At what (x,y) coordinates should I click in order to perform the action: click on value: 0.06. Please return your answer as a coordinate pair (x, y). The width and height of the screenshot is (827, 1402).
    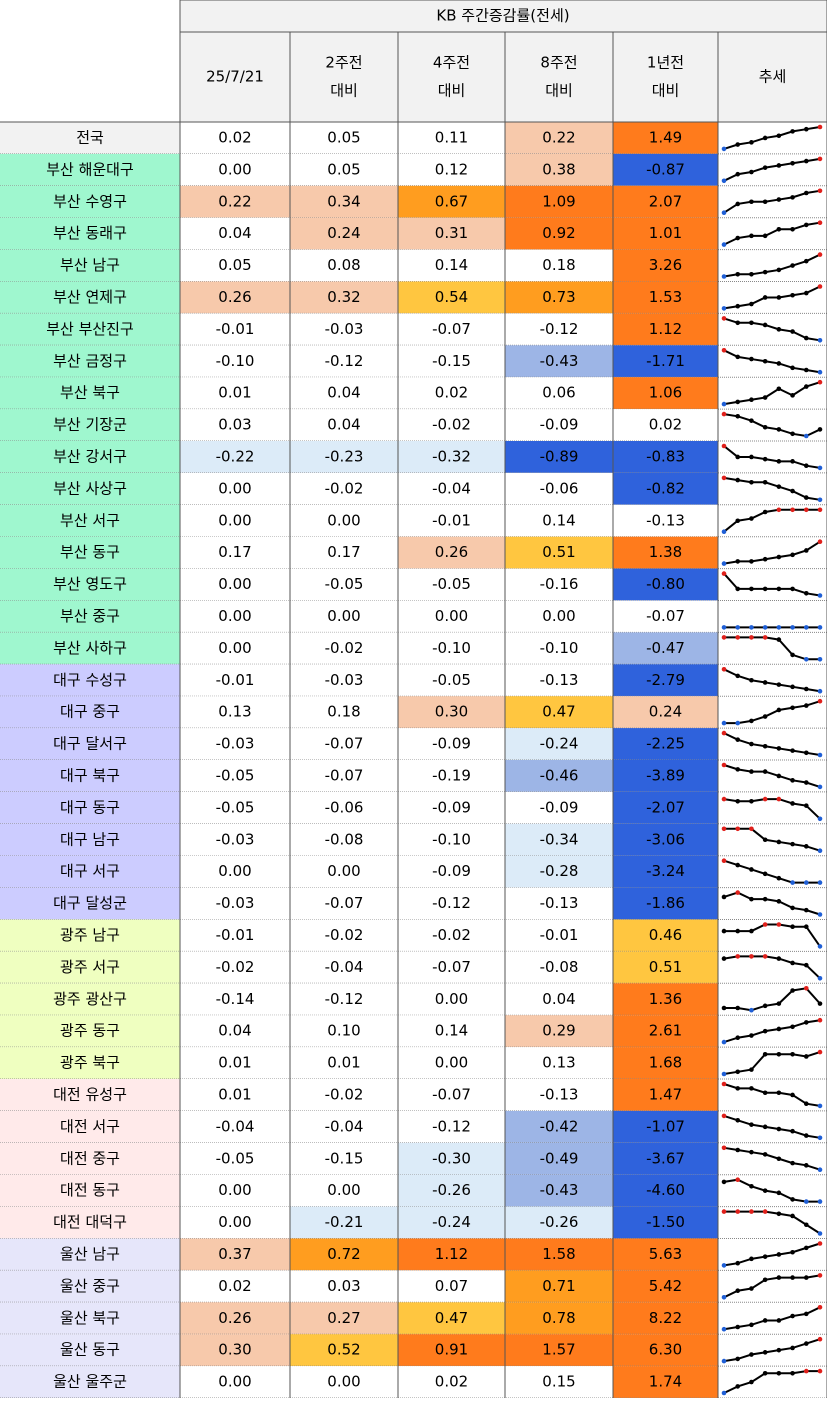
    Looking at the image, I should click on (558, 393).